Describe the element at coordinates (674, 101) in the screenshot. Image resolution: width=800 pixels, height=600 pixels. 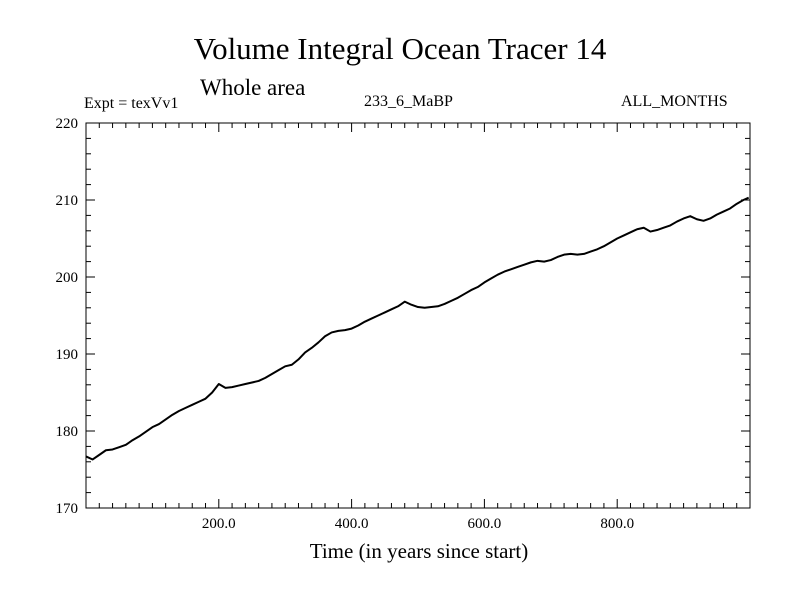
I see `months-label: ALL_MONTHS` at that location.